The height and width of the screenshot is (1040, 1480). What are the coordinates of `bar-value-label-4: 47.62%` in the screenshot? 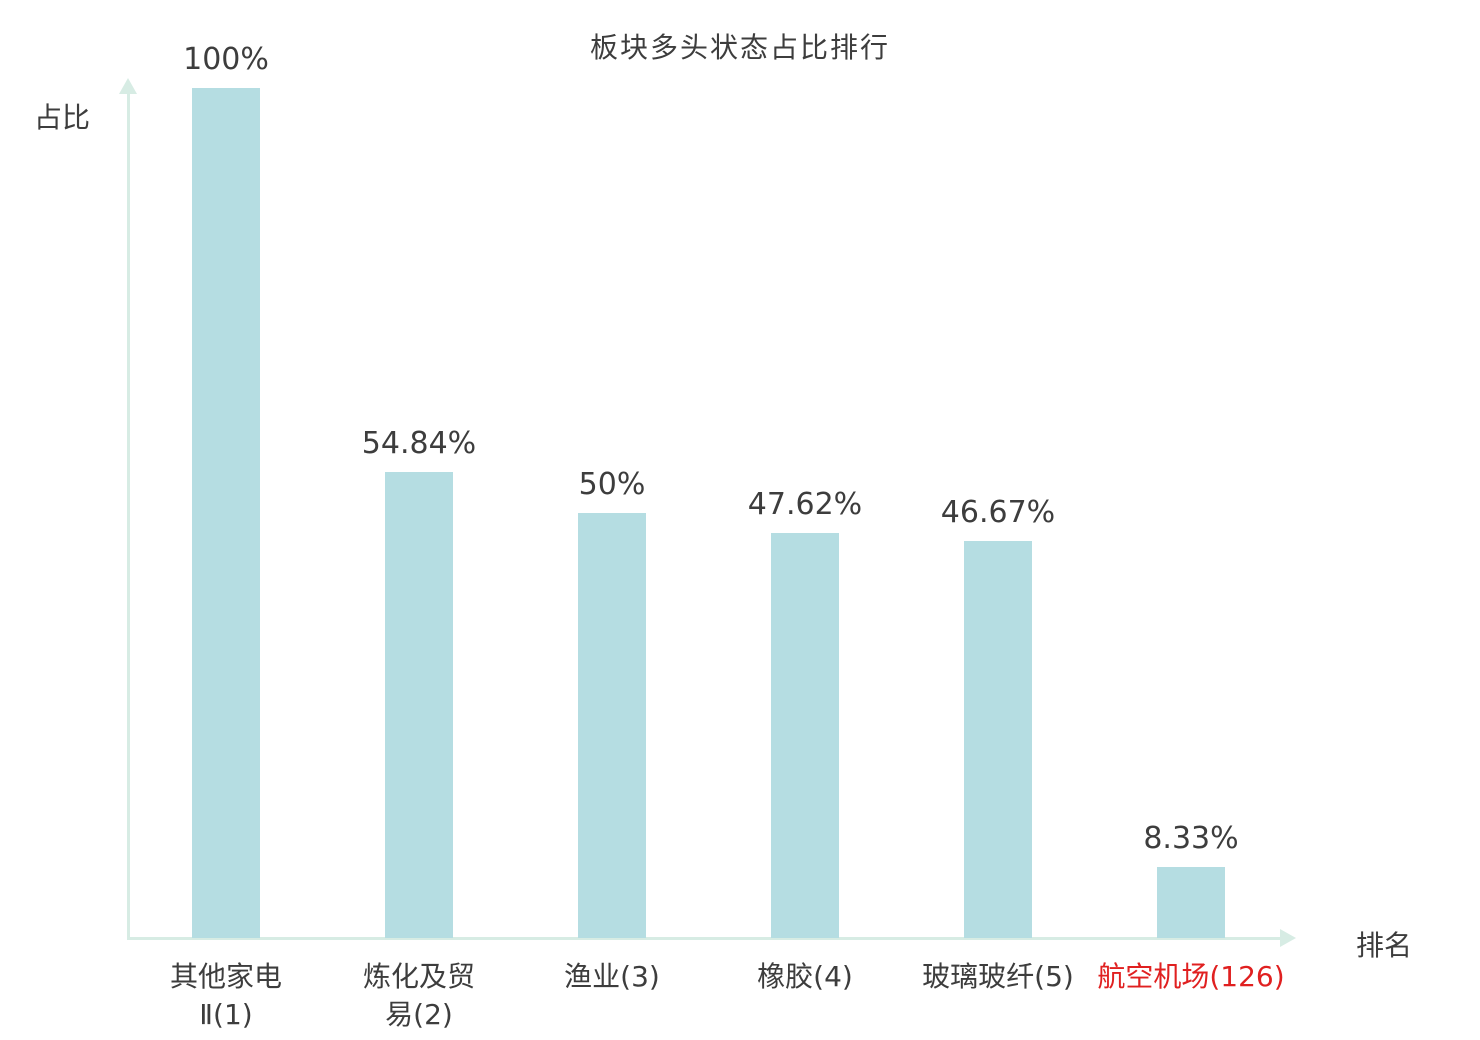 It's located at (805, 504).